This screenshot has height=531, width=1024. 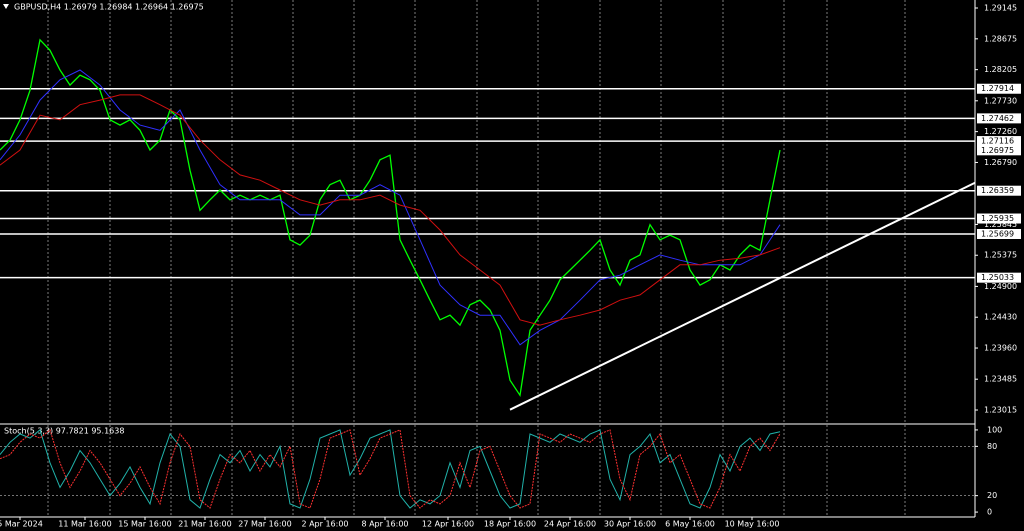 What do you see at coordinates (204, 524) in the screenshot?
I see `x-tick-label: 21 Mar 16:00` at bounding box center [204, 524].